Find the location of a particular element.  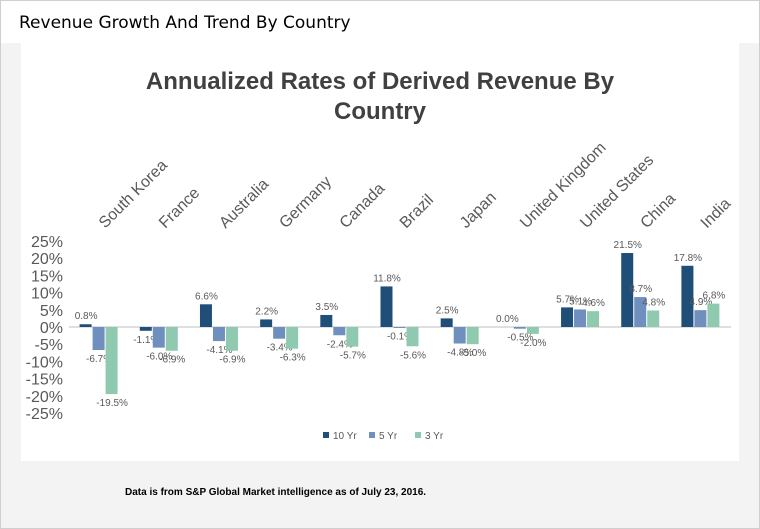

header: Revenue Growth And Trend By Country is located at coordinates (380, 22).